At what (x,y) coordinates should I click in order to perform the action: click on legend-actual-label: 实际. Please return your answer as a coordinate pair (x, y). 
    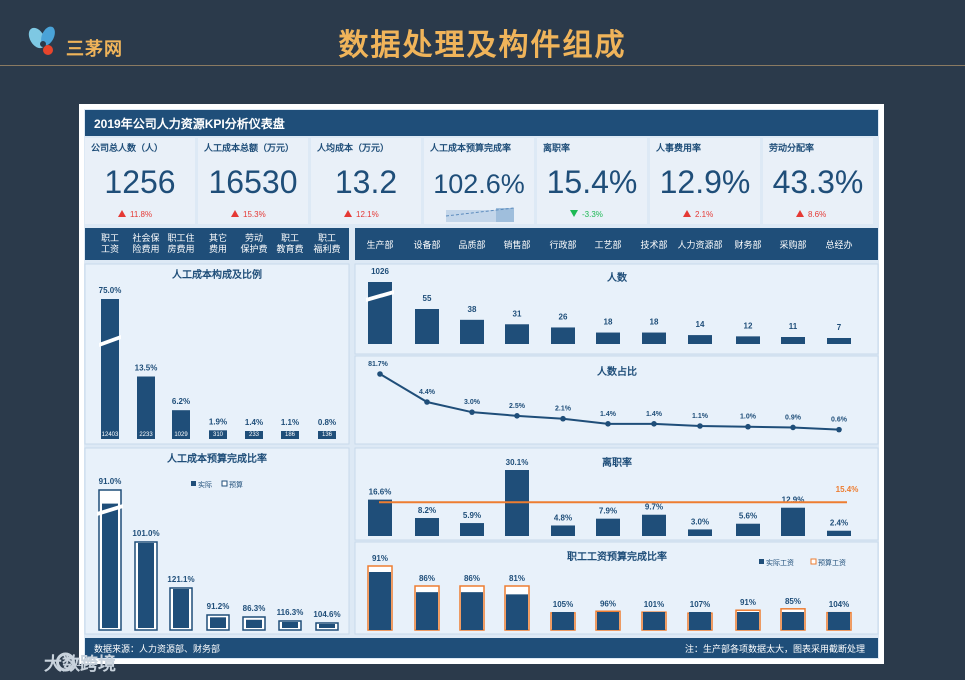
    Looking at the image, I should click on (205, 484).